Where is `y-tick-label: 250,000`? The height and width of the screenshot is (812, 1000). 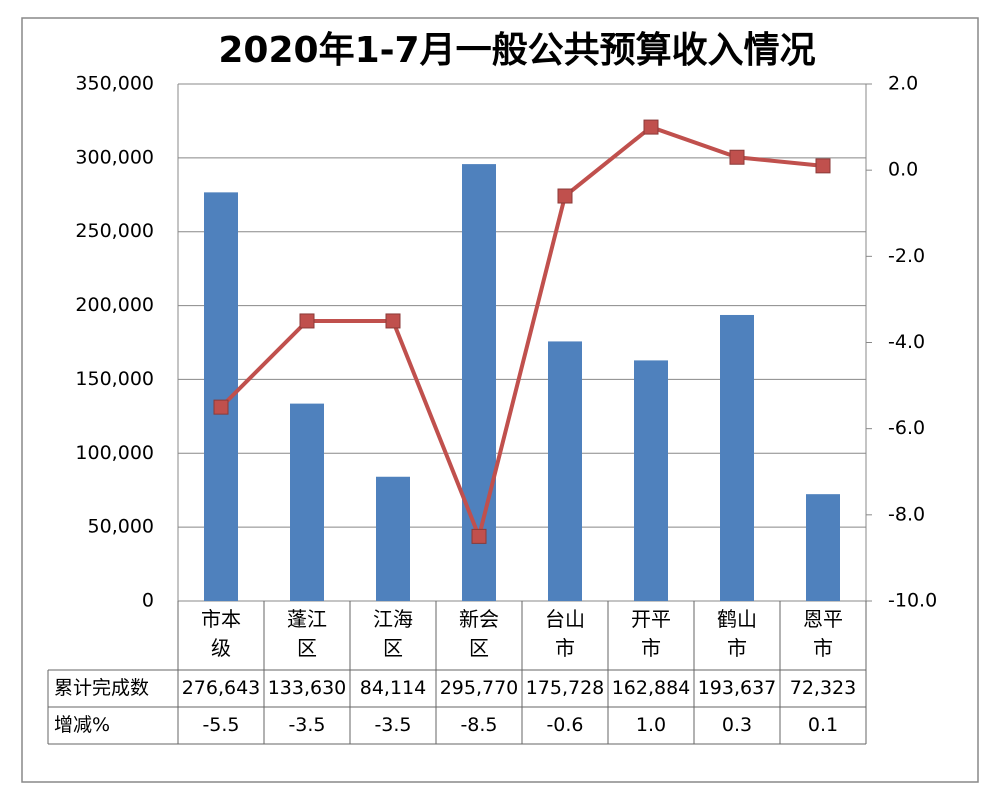
y-tick-label: 250,000 is located at coordinates (114, 231).